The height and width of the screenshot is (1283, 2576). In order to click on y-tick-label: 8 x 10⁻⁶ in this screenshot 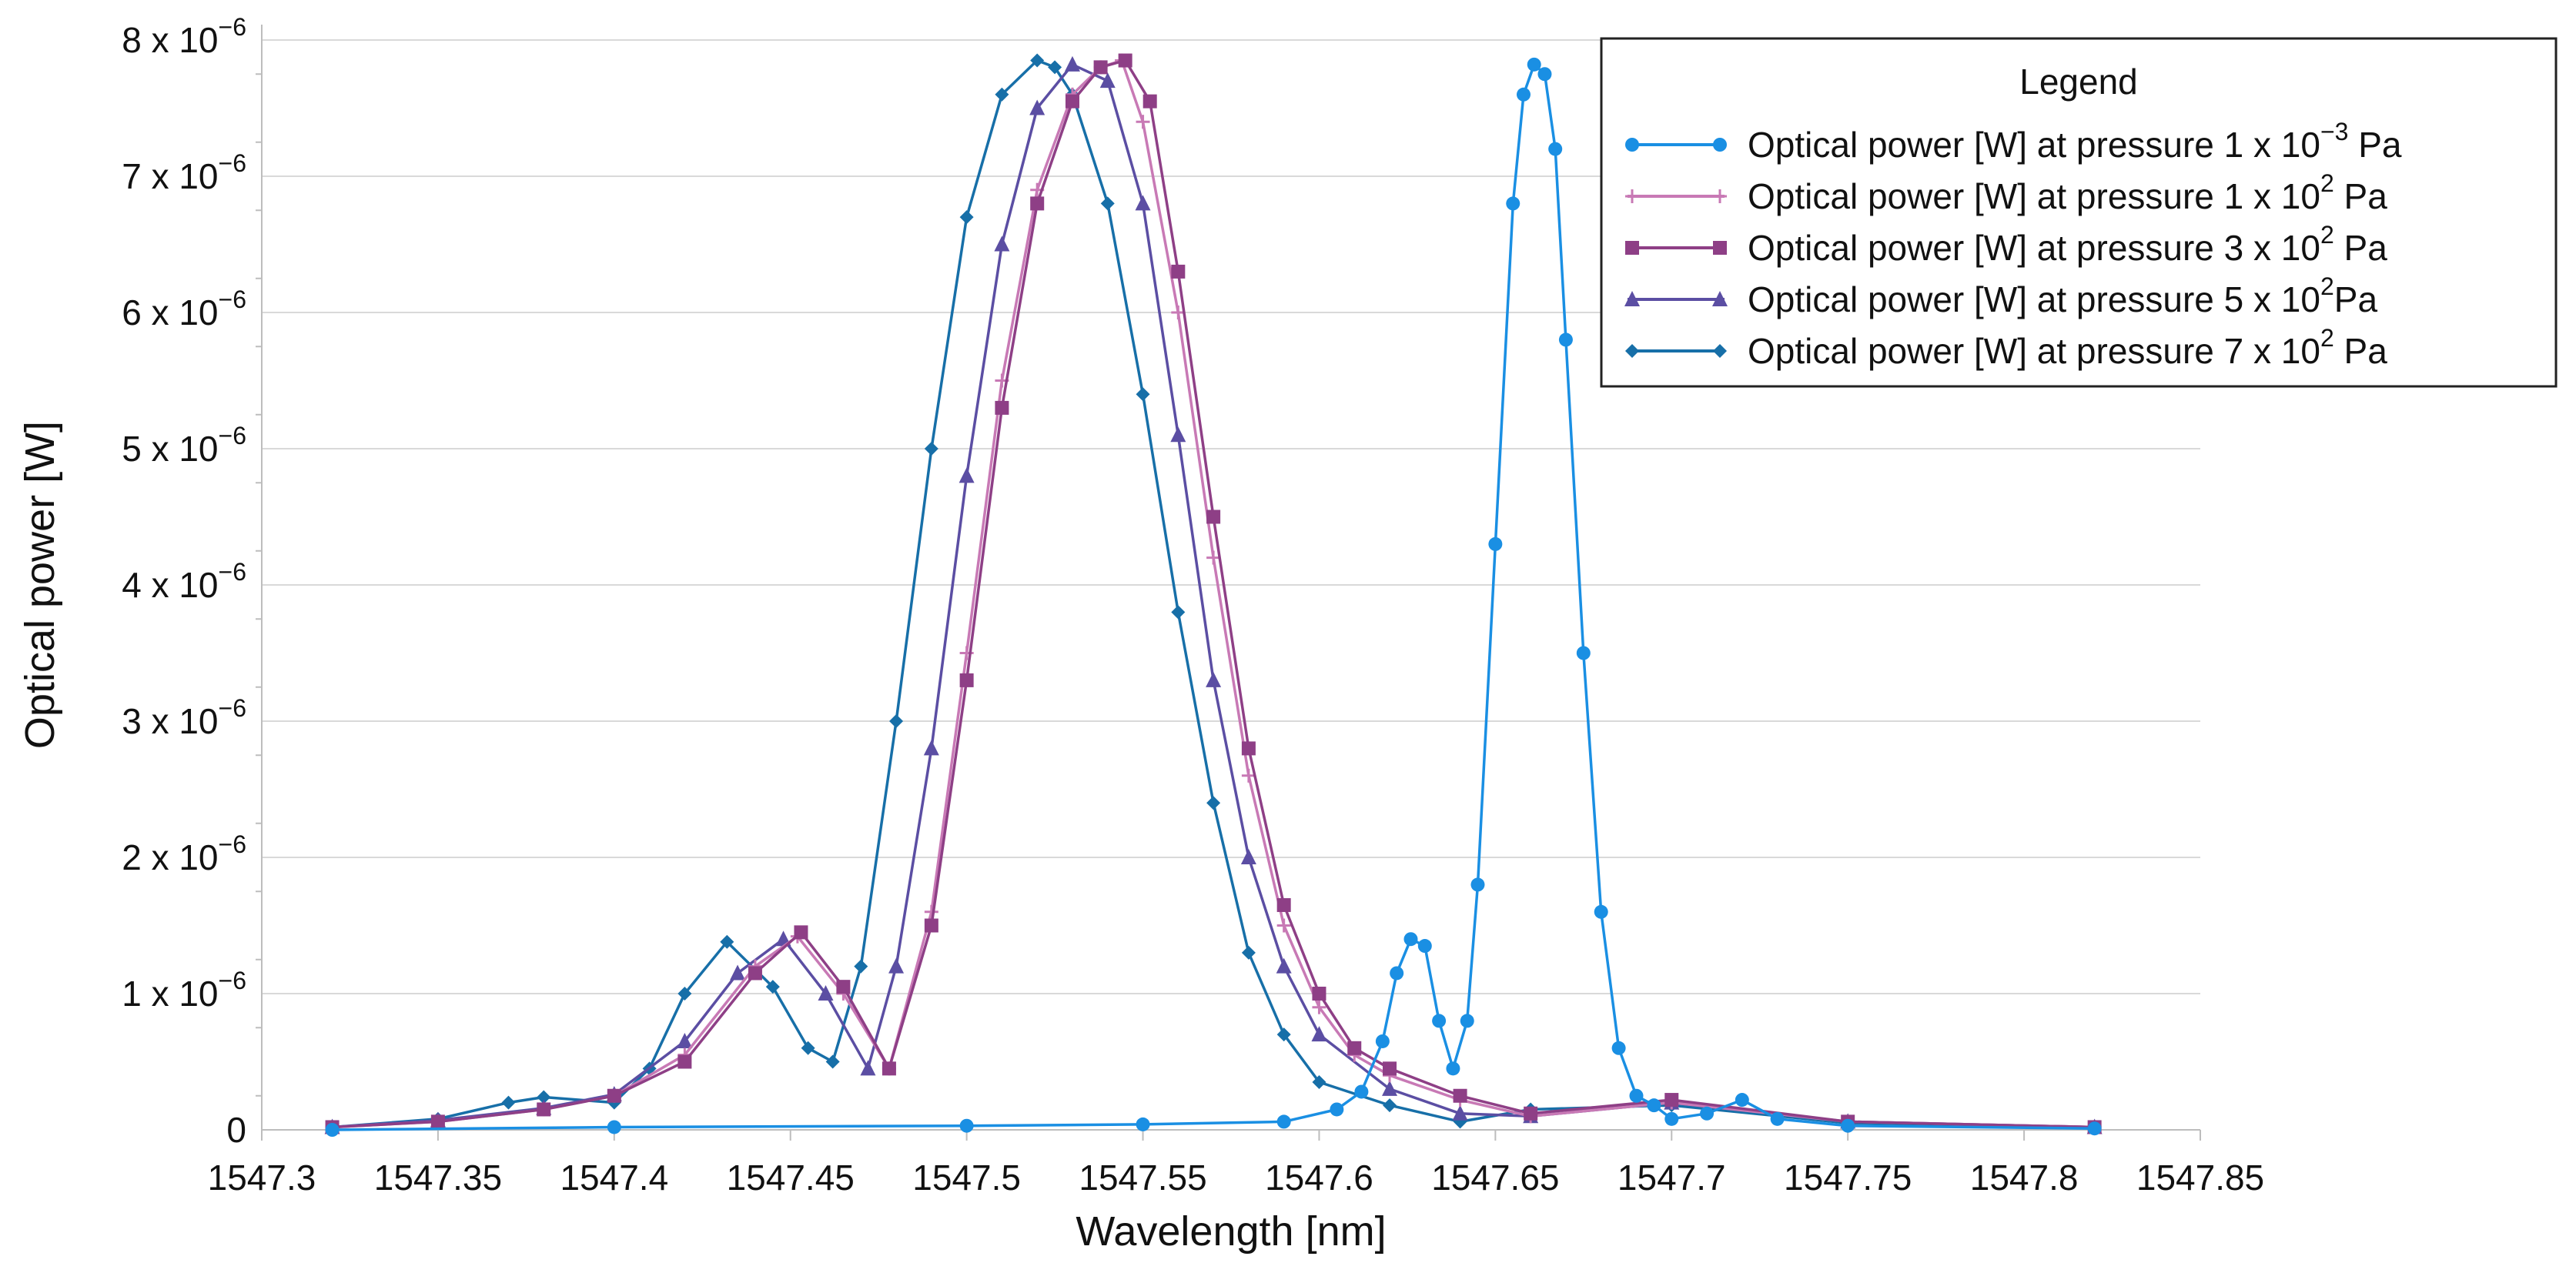, I will do `click(184, 36)`.